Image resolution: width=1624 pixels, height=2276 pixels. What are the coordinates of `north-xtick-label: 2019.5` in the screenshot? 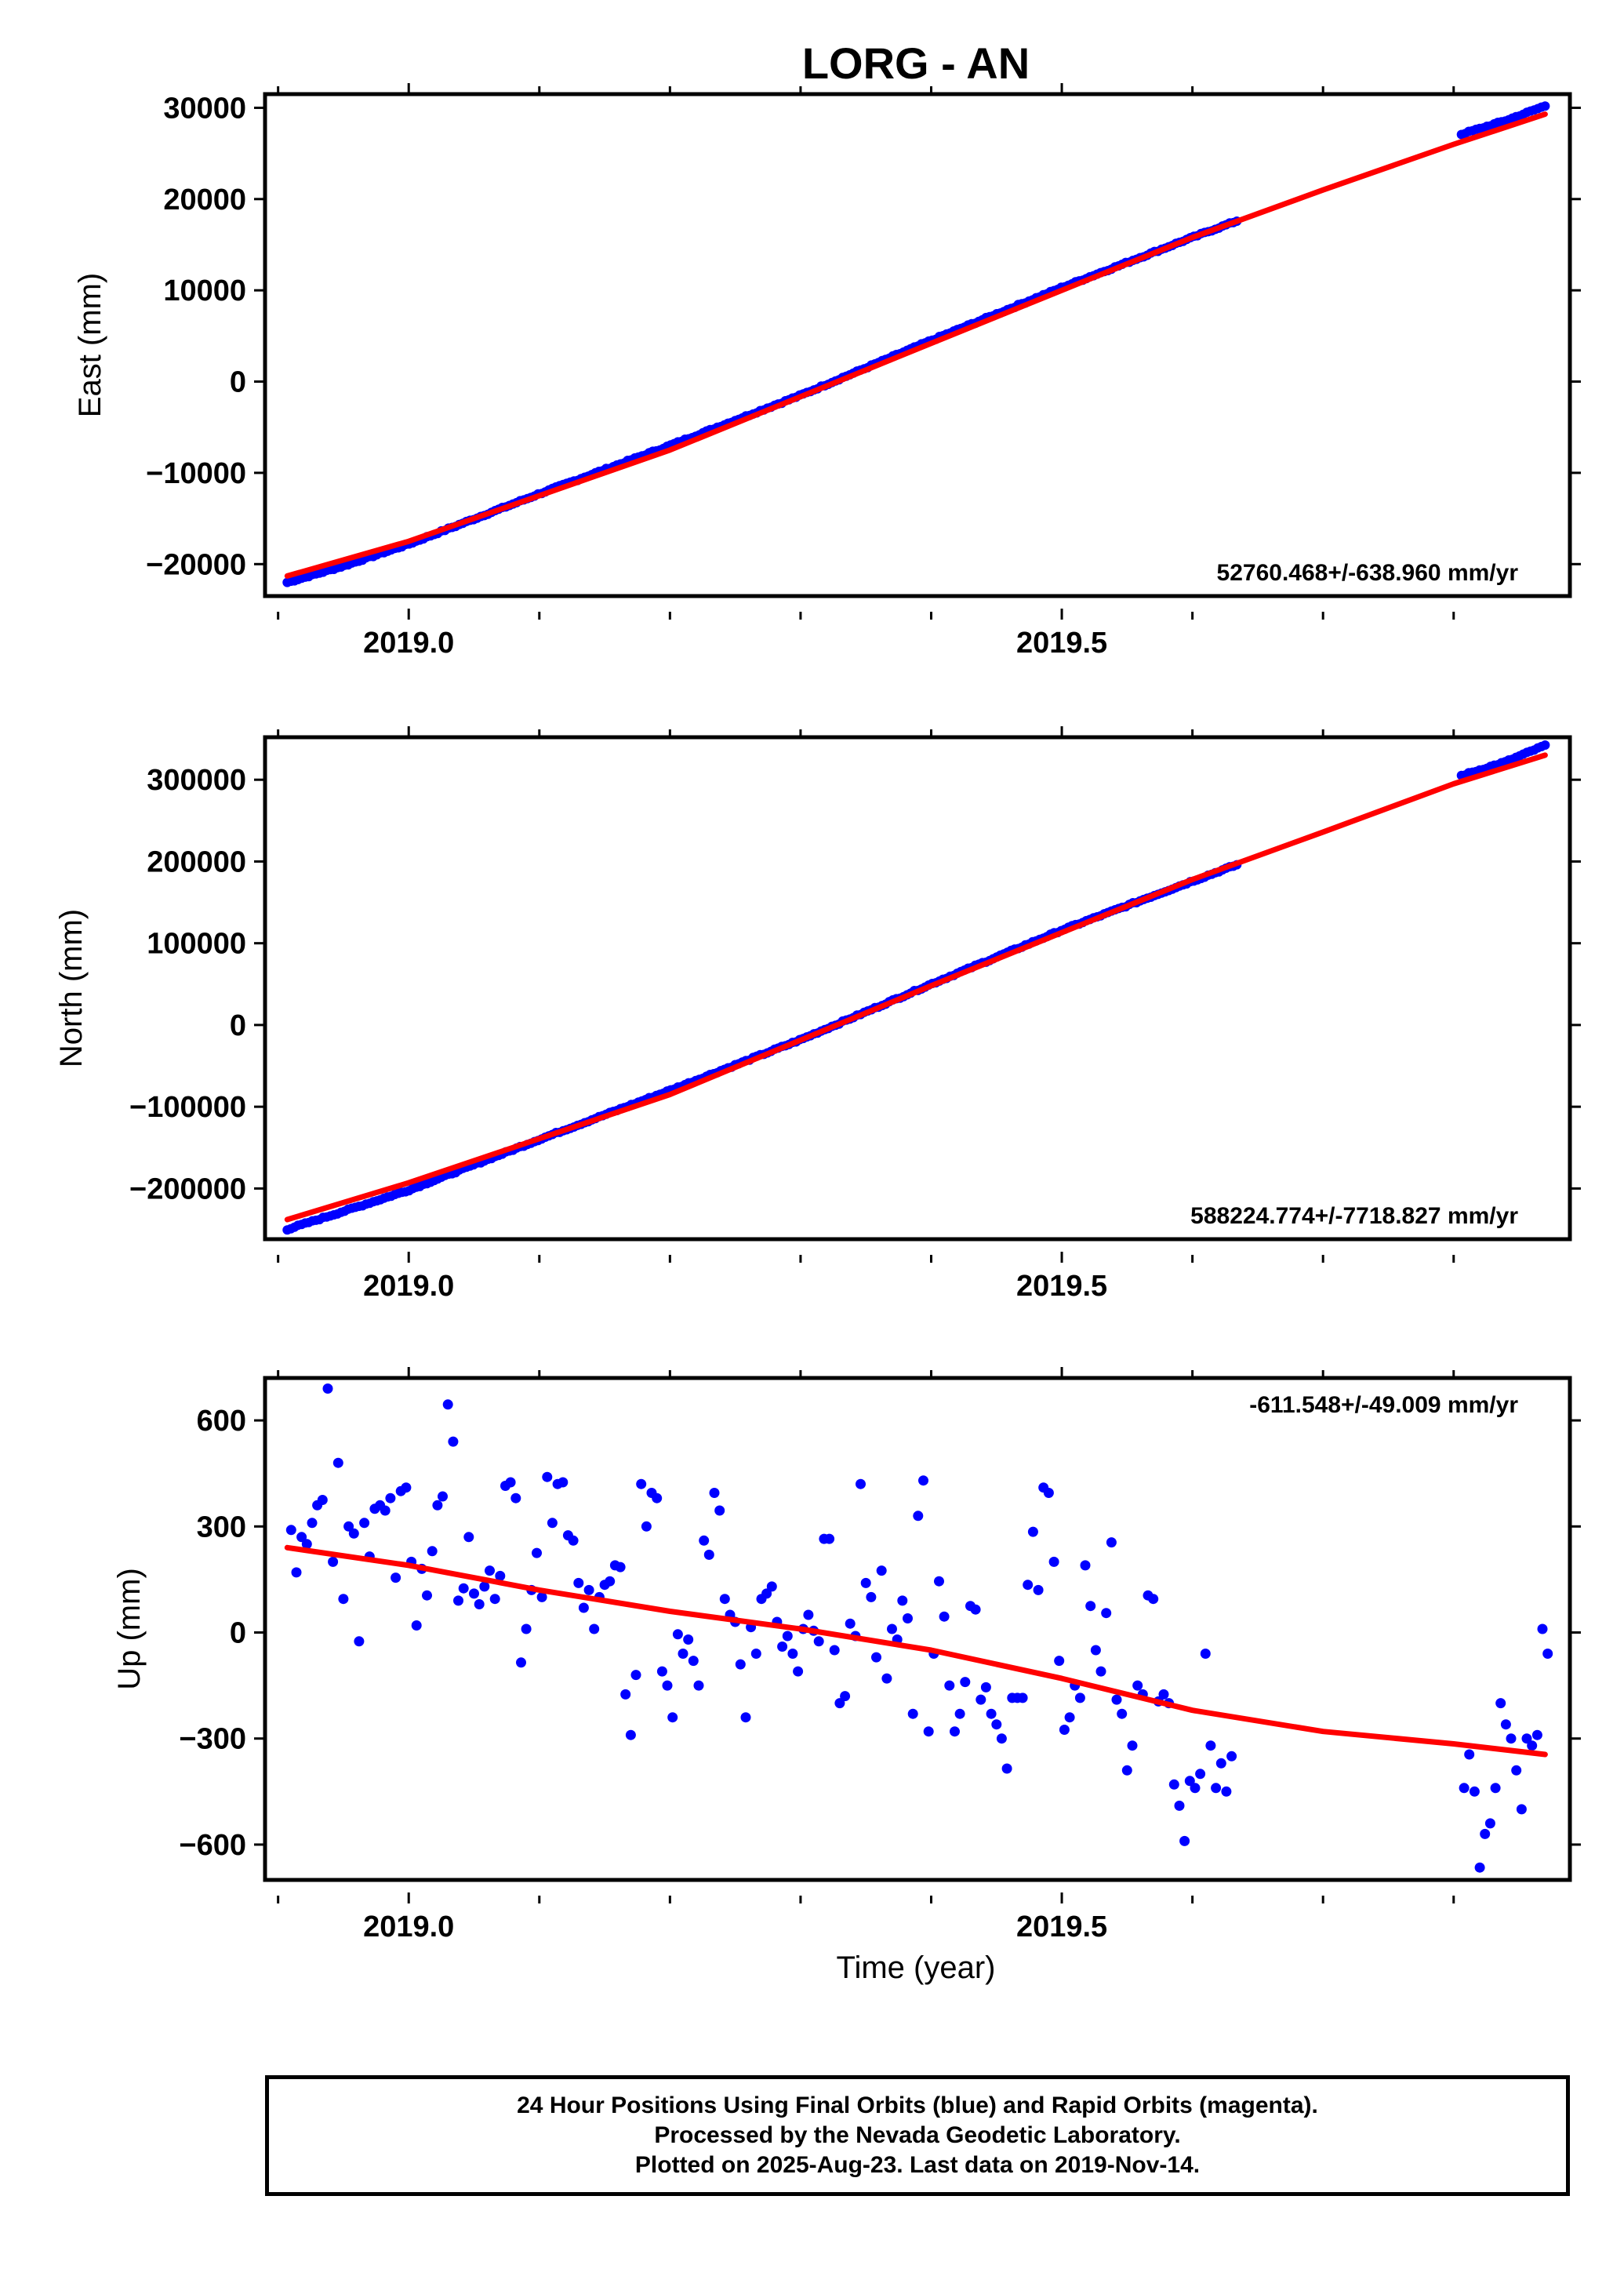 It's located at (1062, 1286).